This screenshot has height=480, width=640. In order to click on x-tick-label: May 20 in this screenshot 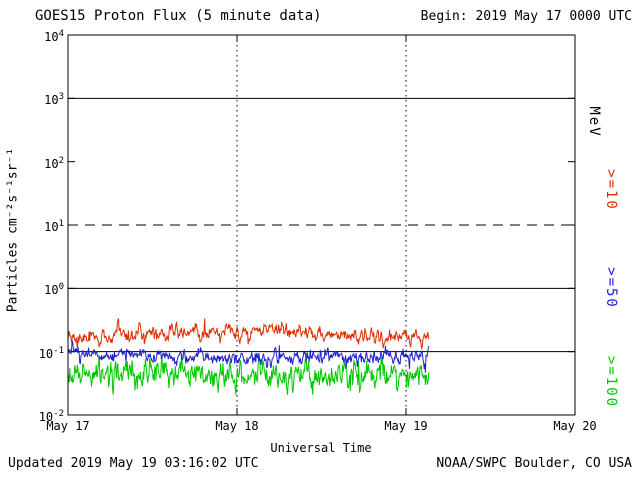, I will do `click(575, 426)`.